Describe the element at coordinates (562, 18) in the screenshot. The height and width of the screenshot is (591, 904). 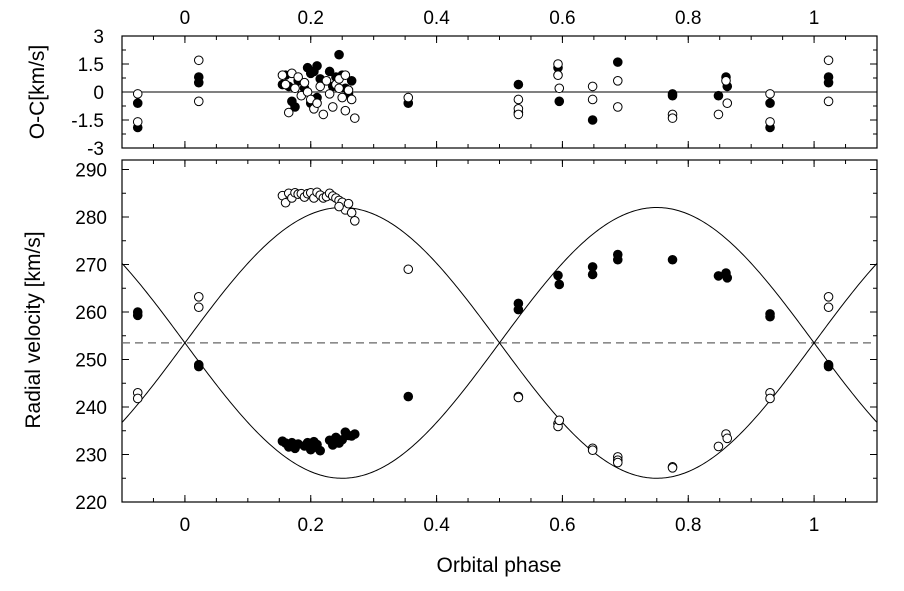
I see `top-x-tick-label: 0.6` at that location.